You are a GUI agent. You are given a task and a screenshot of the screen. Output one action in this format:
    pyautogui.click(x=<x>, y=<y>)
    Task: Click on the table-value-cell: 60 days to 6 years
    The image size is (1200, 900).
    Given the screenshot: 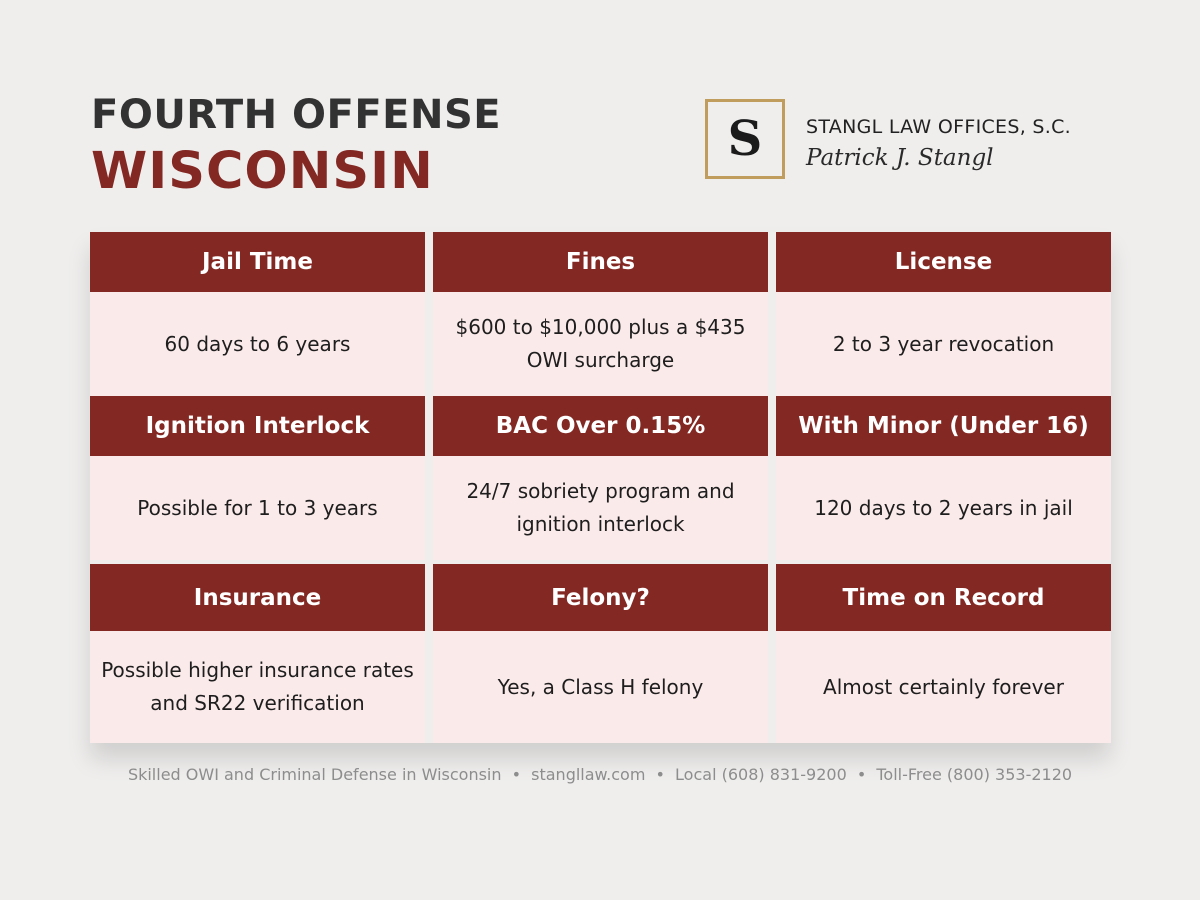 What is the action you would take?
    pyautogui.click(x=257, y=344)
    